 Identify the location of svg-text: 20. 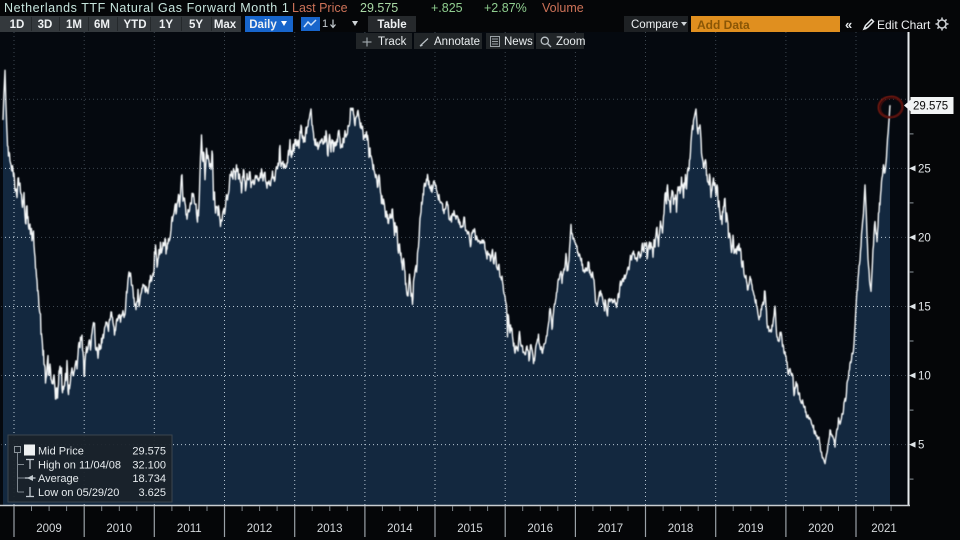
(924, 238).